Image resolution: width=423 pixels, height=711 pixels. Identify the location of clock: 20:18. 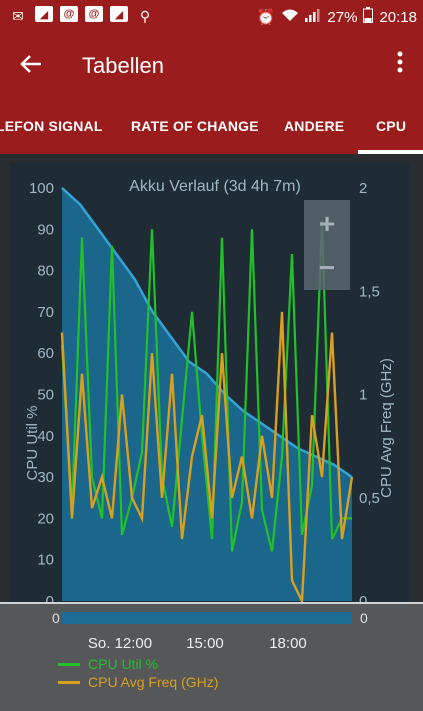
(398, 17).